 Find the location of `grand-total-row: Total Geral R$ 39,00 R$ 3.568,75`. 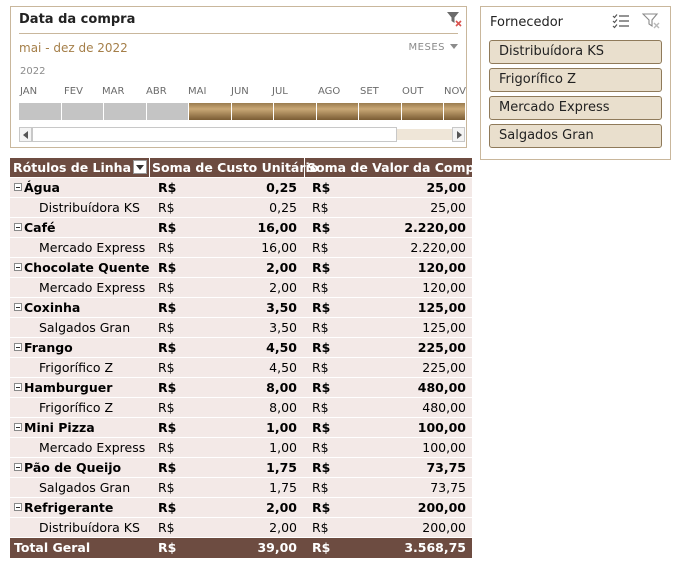

grand-total-row: Total Geral R$ 39,00 R$ 3.568,75 is located at coordinates (241, 548).